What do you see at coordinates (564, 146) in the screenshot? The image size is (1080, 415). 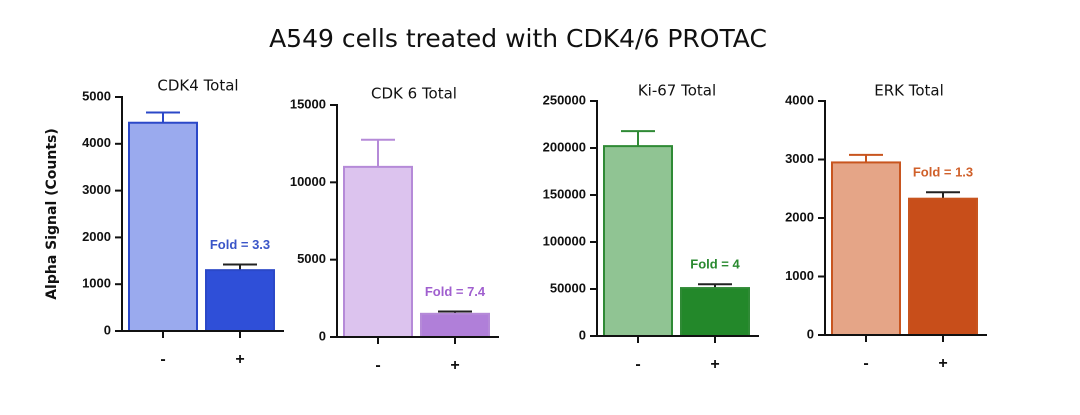 I see `y-tick-label: 200000` at bounding box center [564, 146].